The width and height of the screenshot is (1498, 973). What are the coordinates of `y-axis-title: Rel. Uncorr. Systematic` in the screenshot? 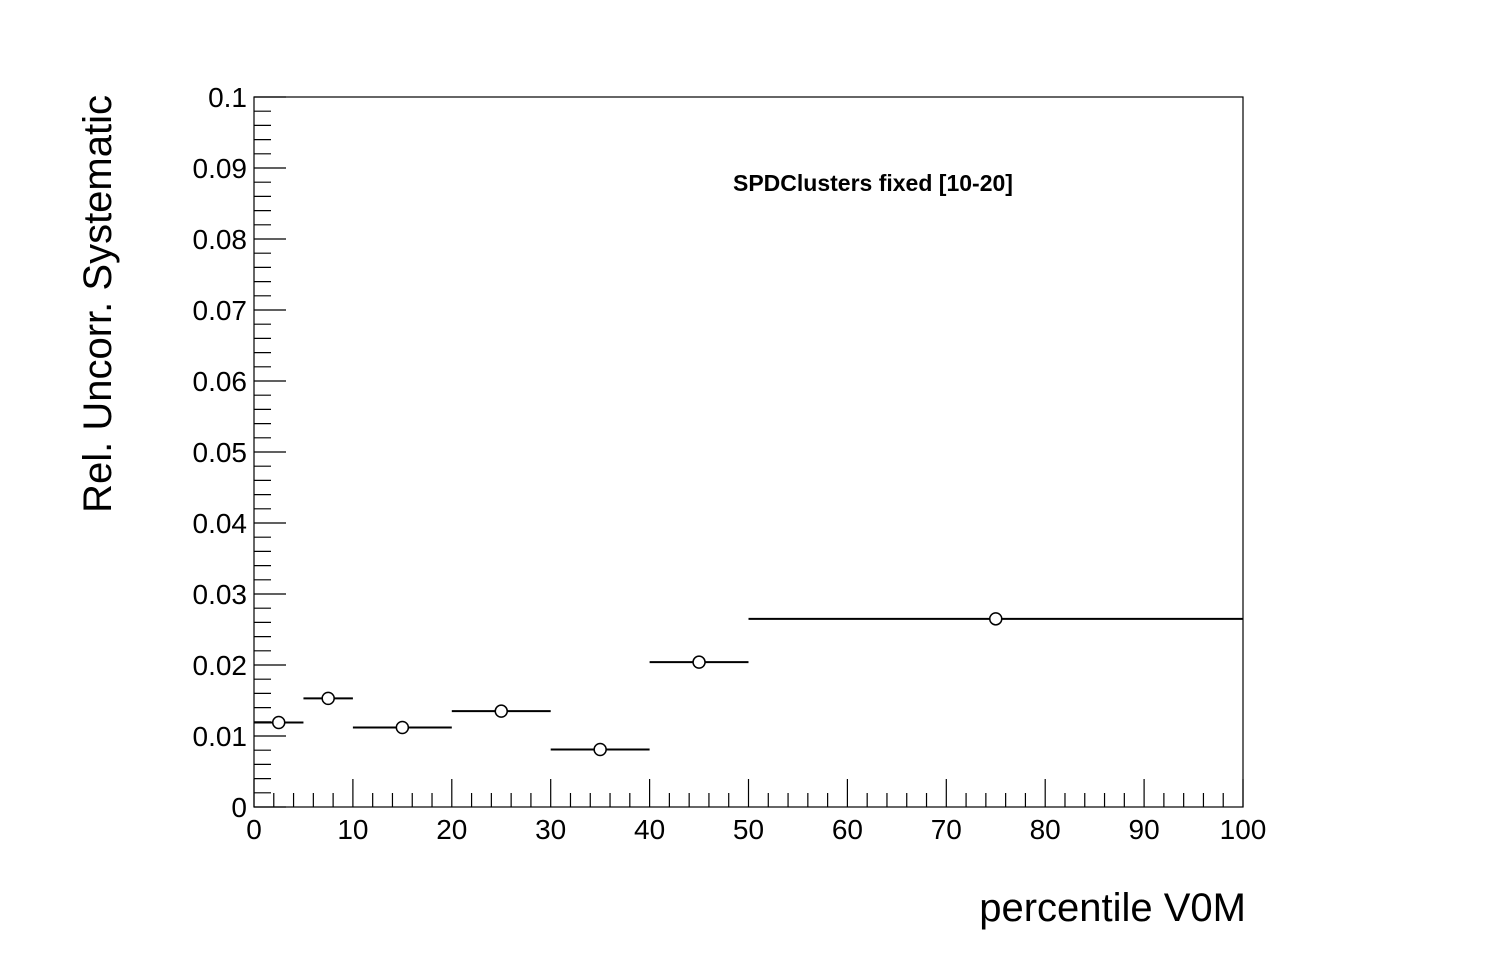 It's located at (98, 304).